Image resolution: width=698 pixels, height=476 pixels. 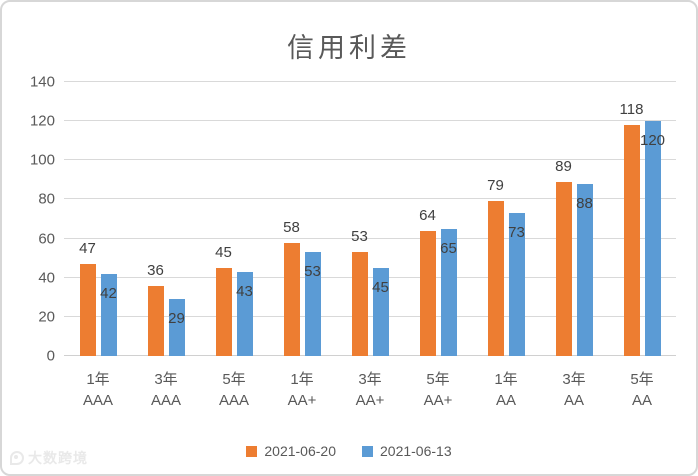 What do you see at coordinates (416, 451) in the screenshot?
I see `legend-label: 2021-06-13` at bounding box center [416, 451].